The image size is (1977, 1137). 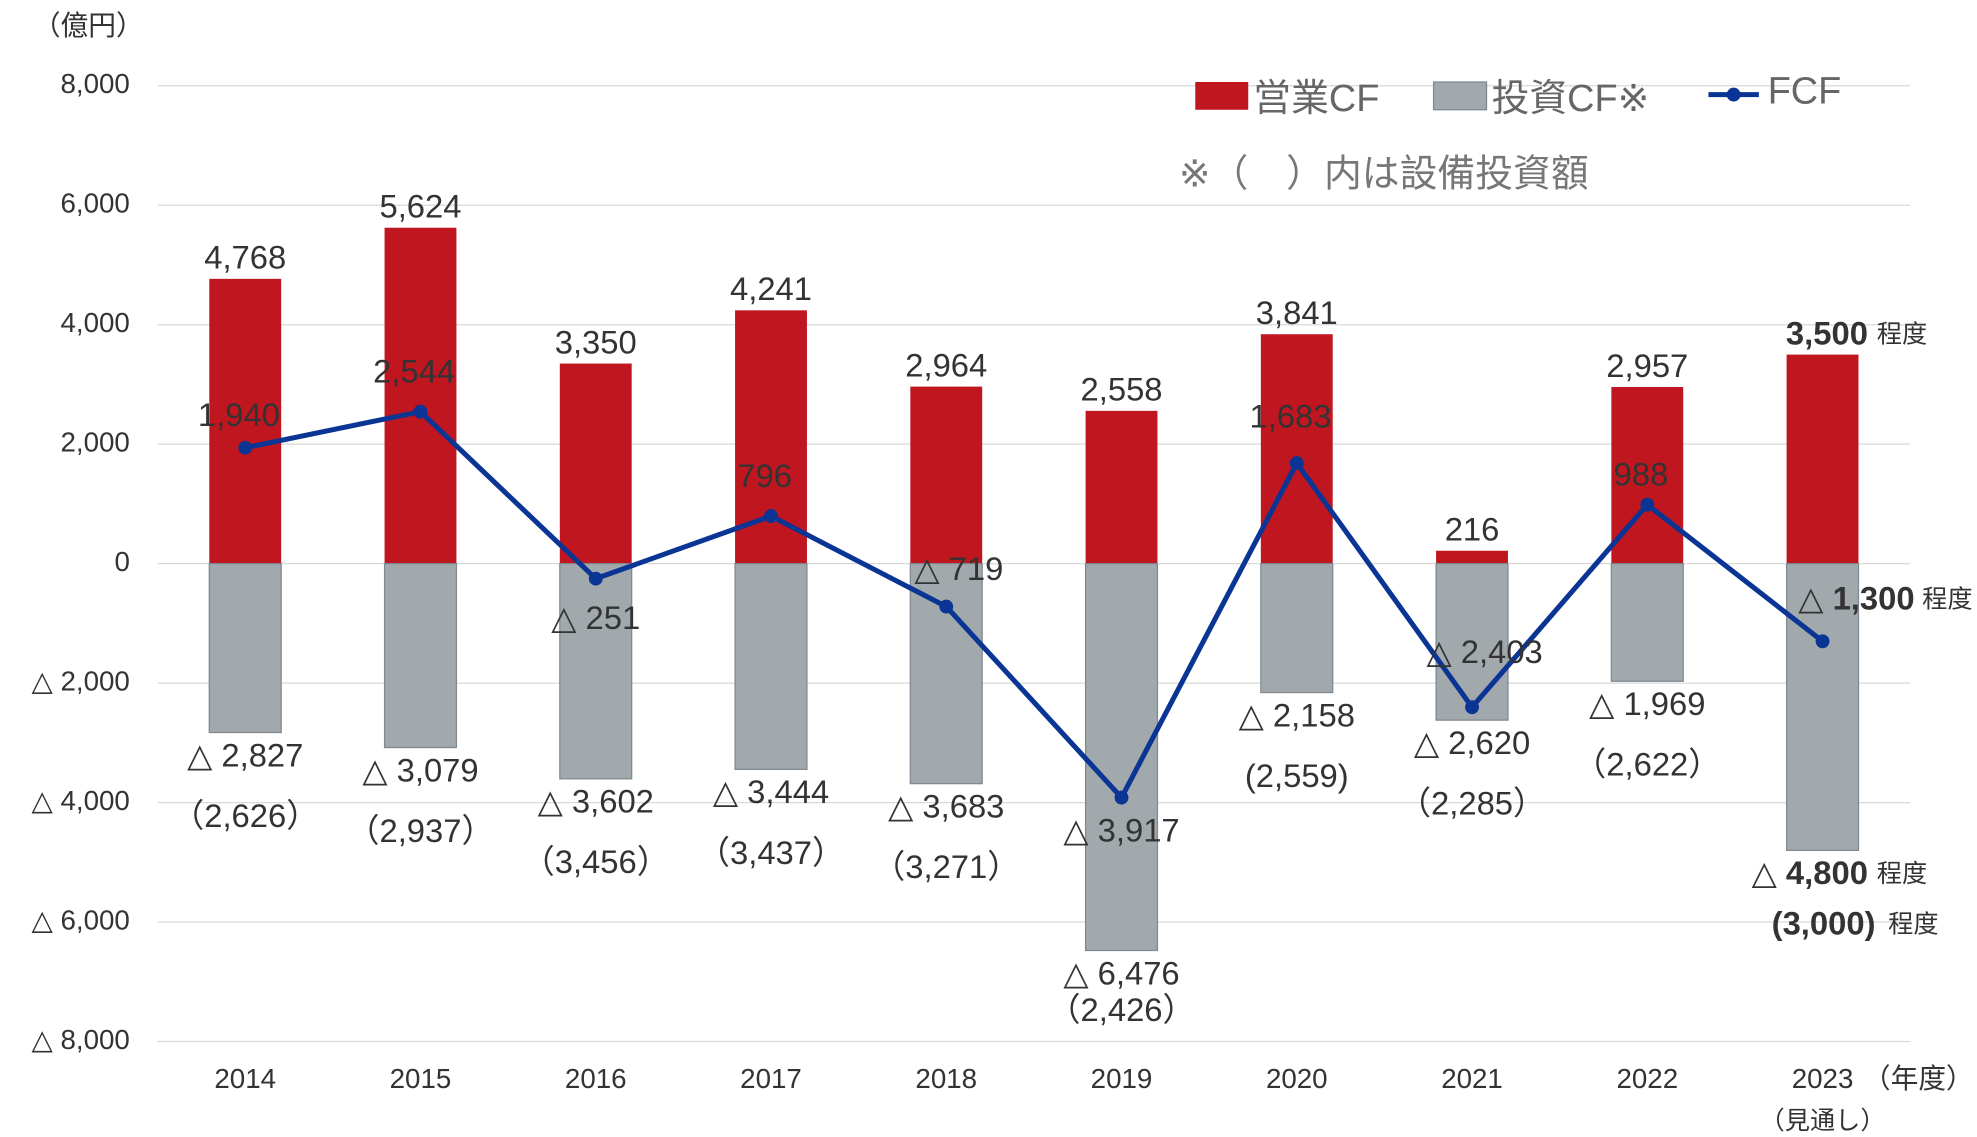 What do you see at coordinates (1805, 91) in the screenshot?
I see `legend-label: FCF` at bounding box center [1805, 91].